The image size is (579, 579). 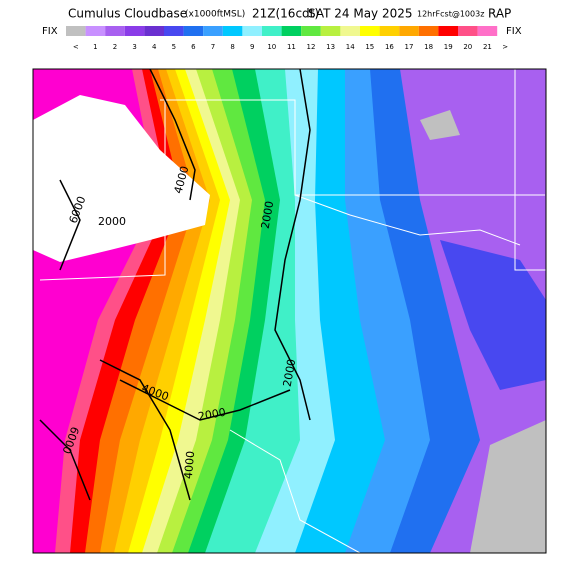 I want to click on colorbar-label: 10, so click(x=271, y=47).